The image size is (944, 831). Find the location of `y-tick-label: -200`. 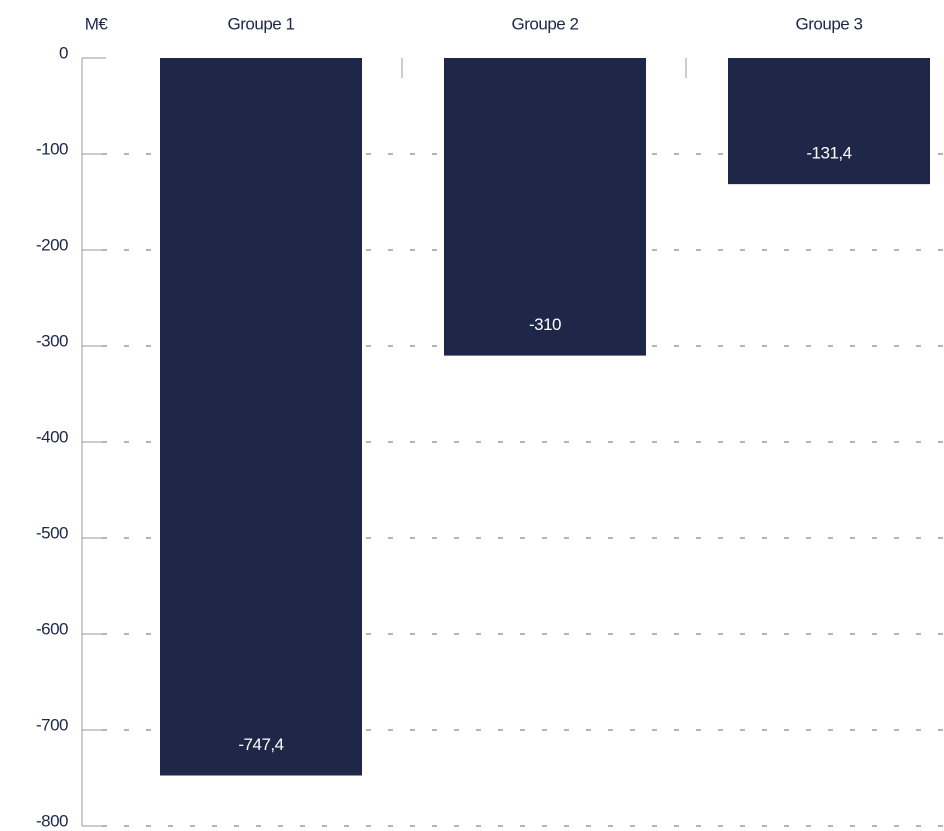

y-tick-label: -200 is located at coordinates (52, 244).